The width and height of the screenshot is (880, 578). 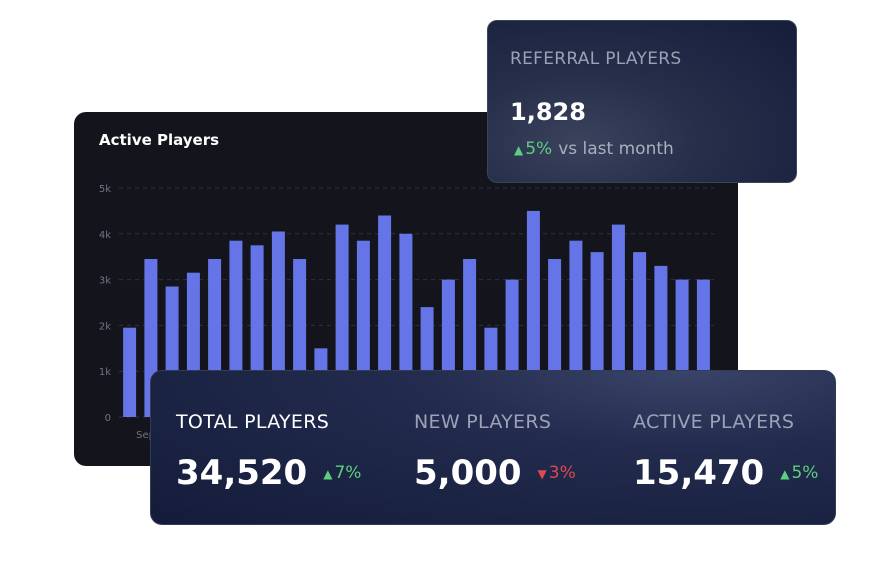 I want to click on stat-change-value: 3%, so click(x=562, y=473).